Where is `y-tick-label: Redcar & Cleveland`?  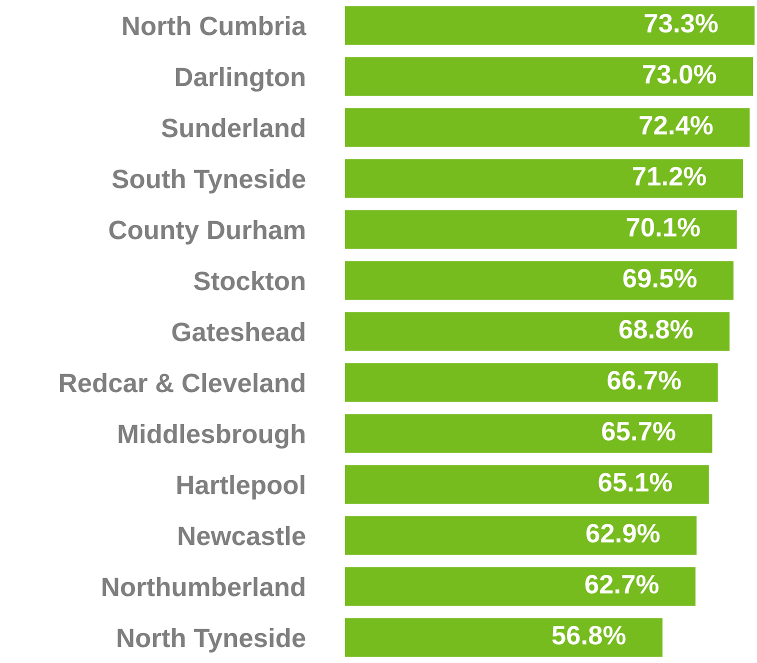 y-tick-label: Redcar & Cleveland is located at coordinates (182, 382).